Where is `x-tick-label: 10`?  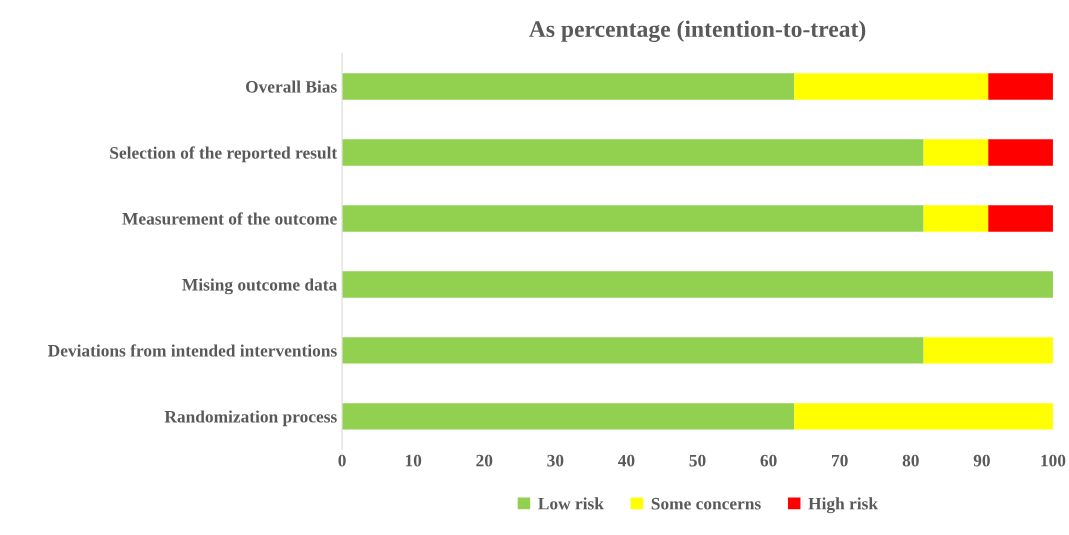
x-tick-label: 10 is located at coordinates (413, 460).